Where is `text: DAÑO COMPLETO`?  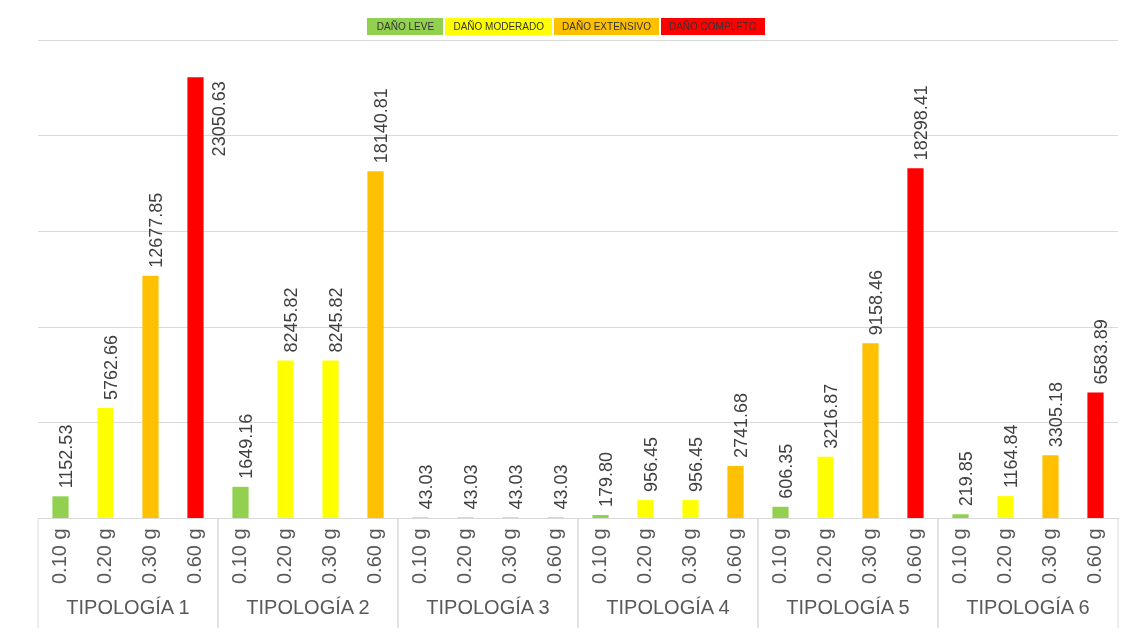
text: DAÑO COMPLETO is located at coordinates (712, 26).